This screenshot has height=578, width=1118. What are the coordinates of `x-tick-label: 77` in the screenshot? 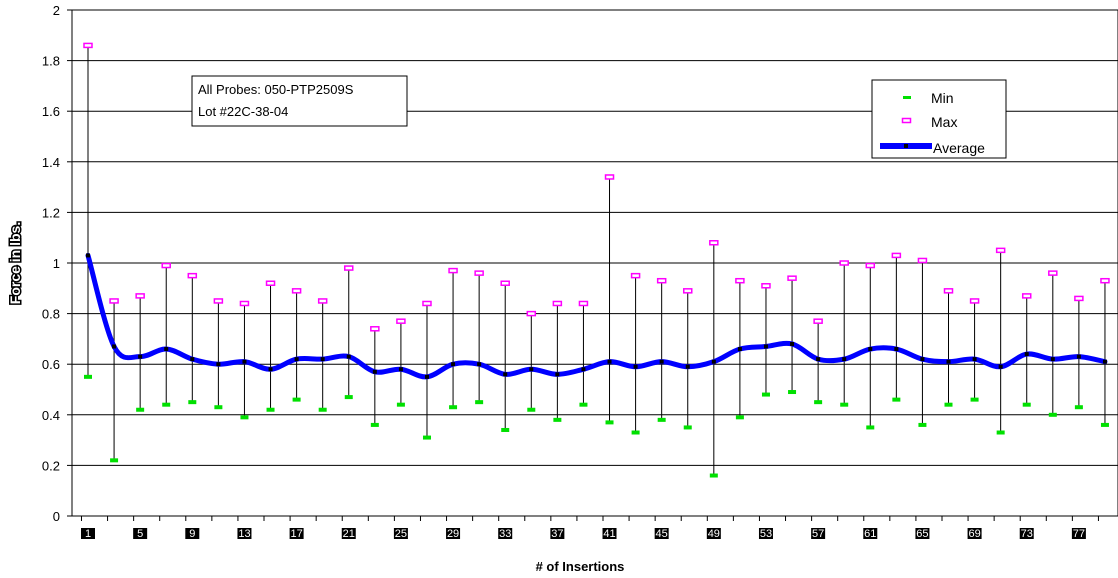 It's located at (1079, 534).